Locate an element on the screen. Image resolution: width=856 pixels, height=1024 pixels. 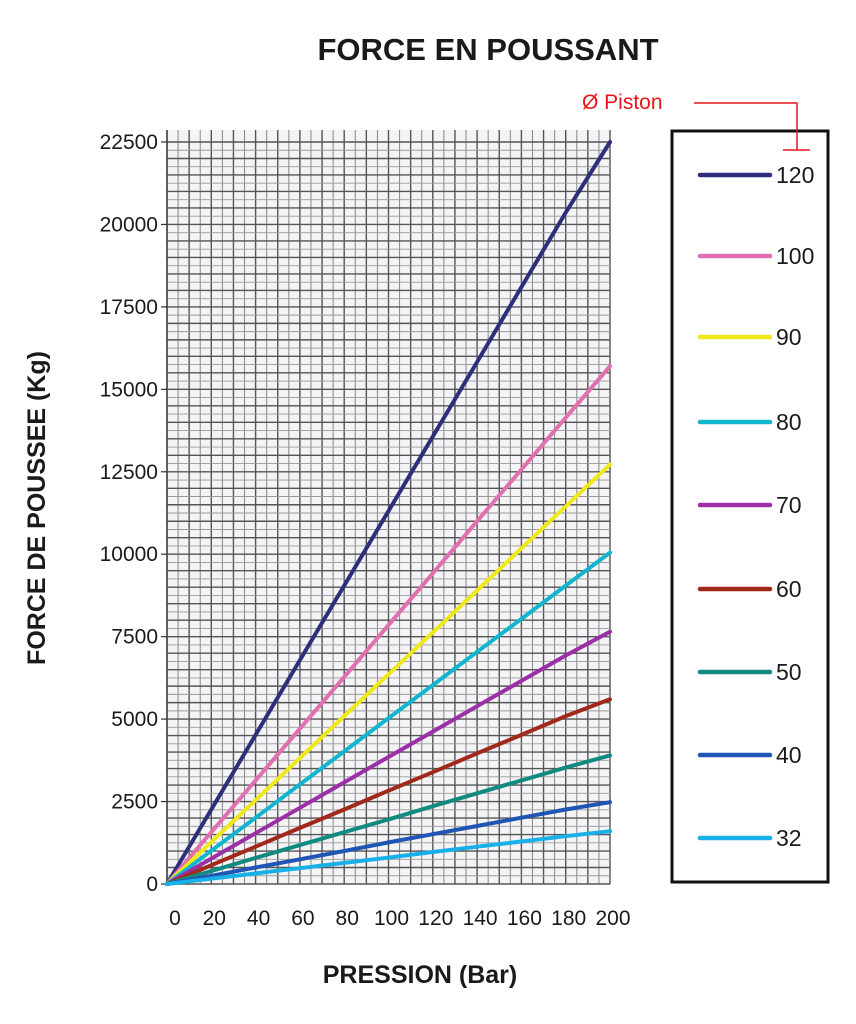
y-tick-label: 15000 is located at coordinates (129, 389).